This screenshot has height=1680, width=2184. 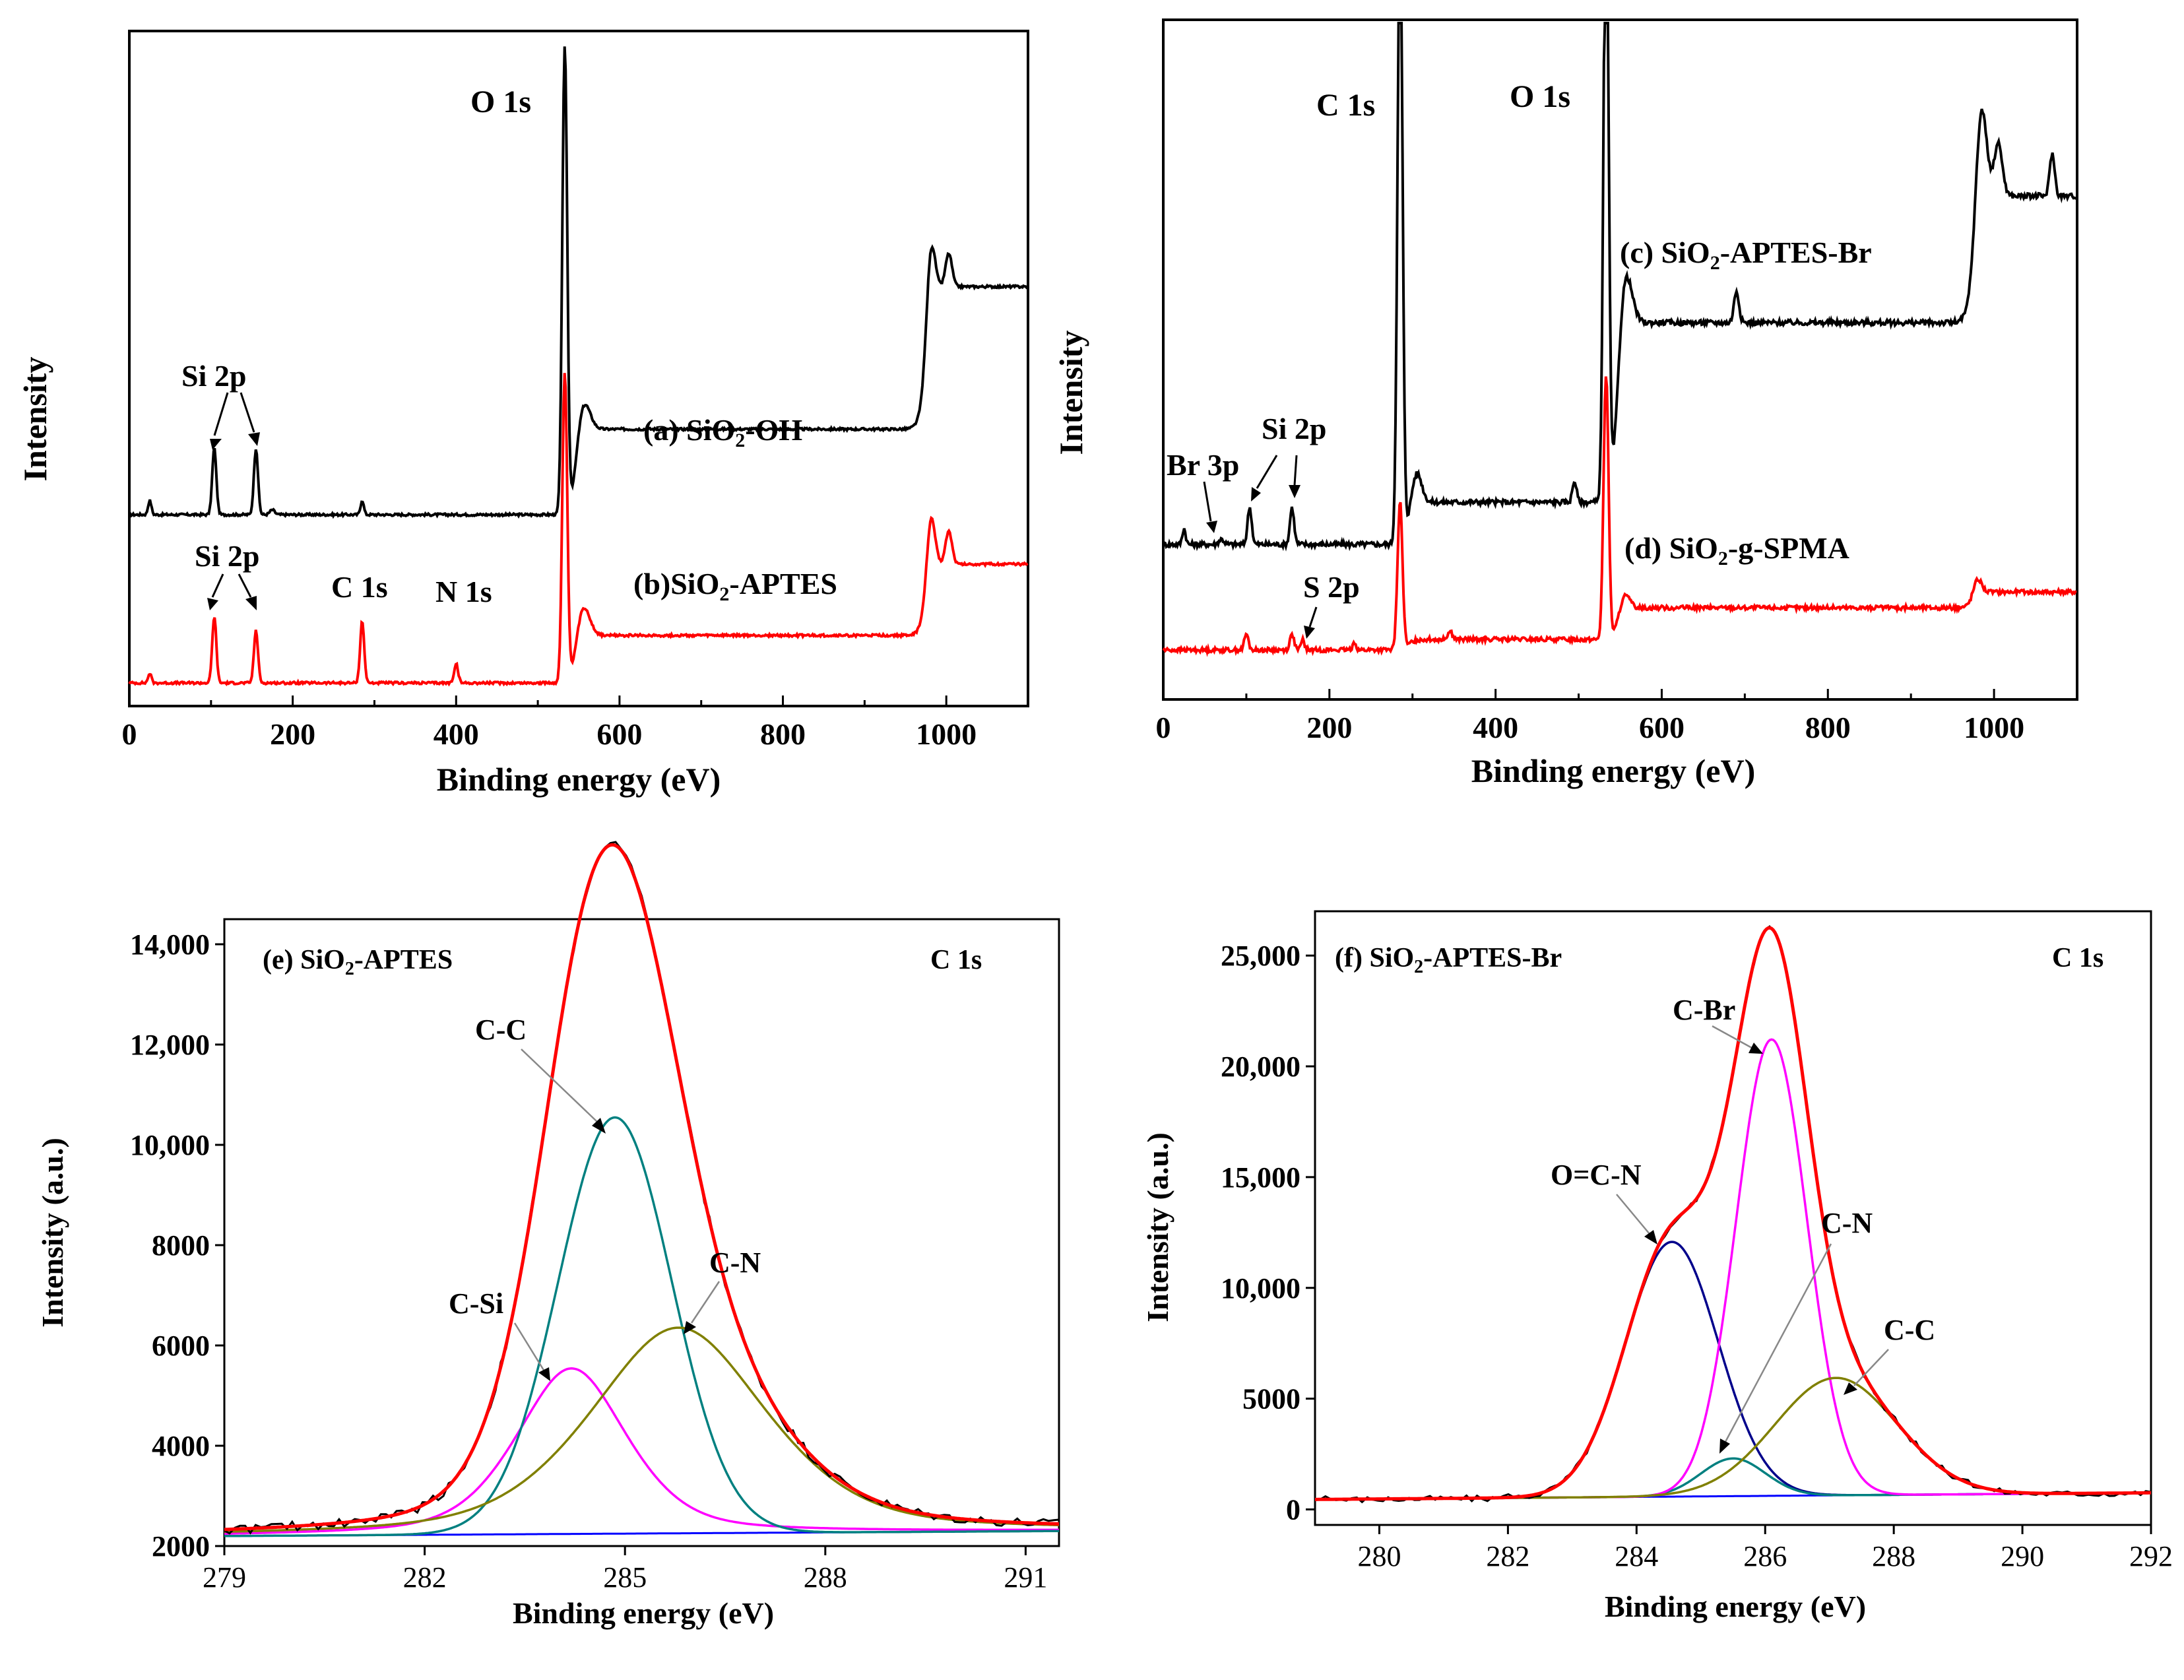 I want to click on x-tick-label: 282, so click(x=425, y=1577).